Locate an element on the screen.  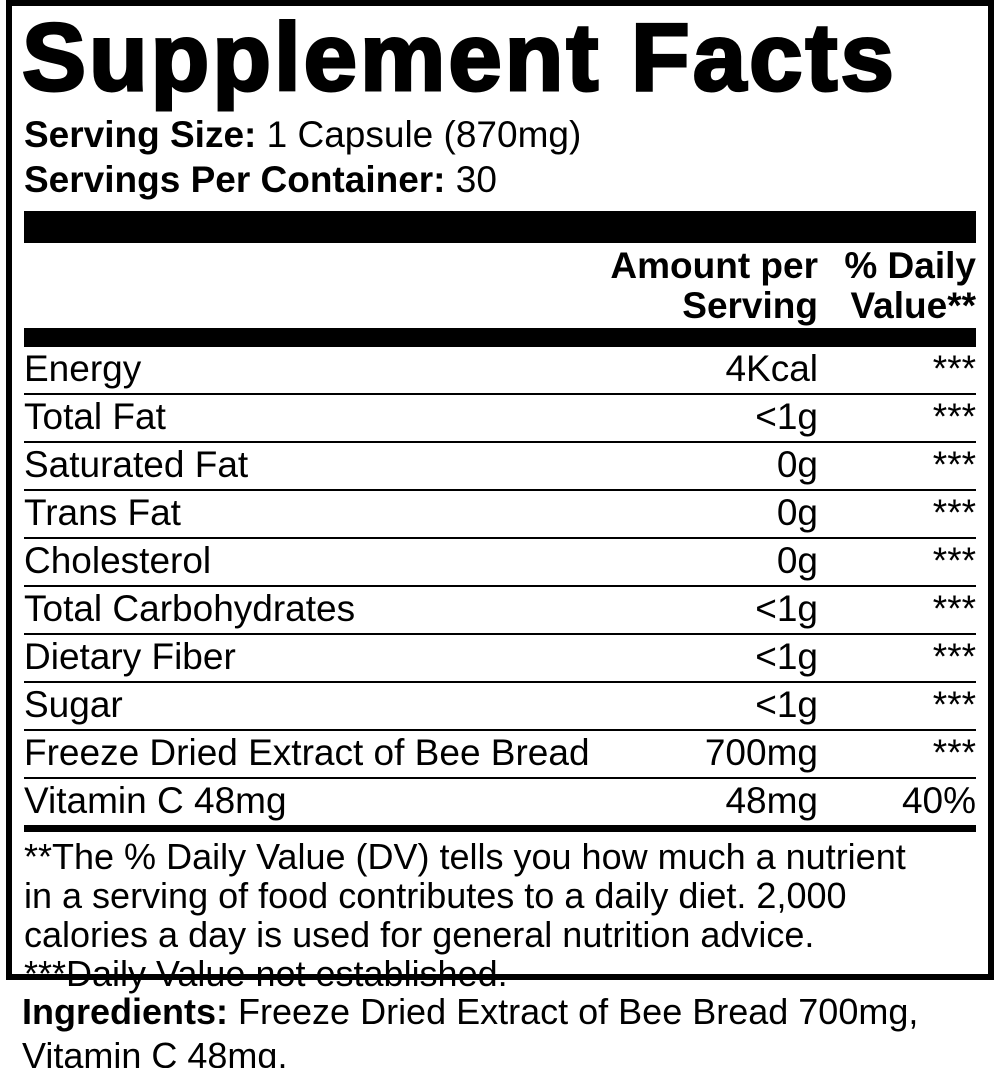
ingredients-label: Ingredients: is located at coordinates (125, 1011).